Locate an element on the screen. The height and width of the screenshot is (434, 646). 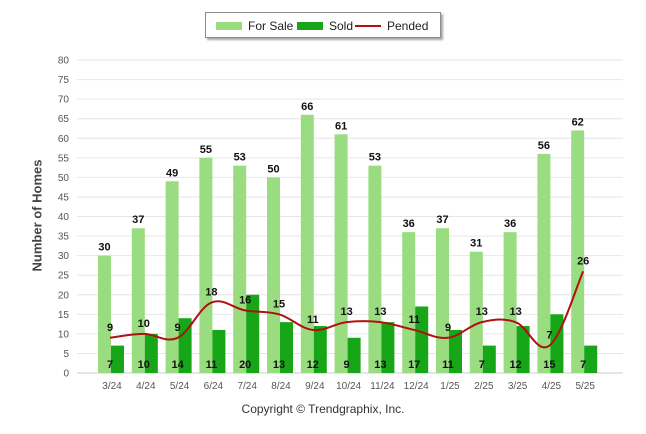
pended-value-label: 11 is located at coordinates (313, 320).